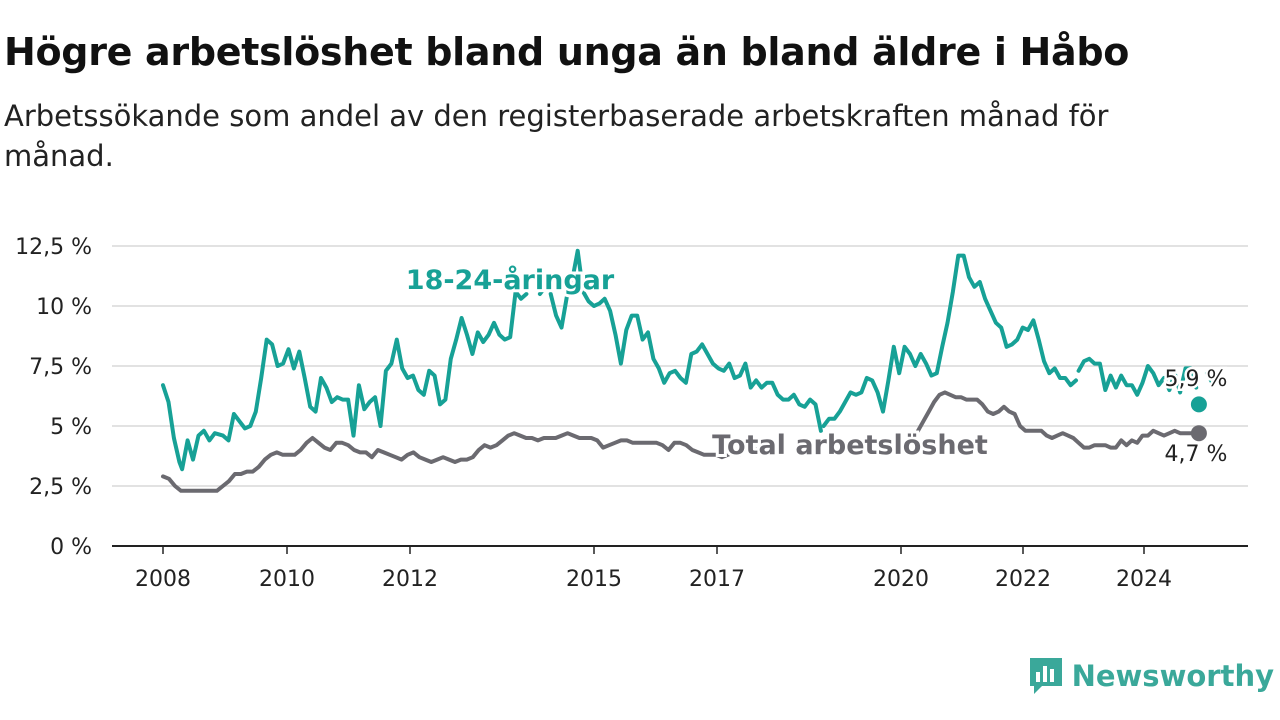  Describe the element at coordinates (717, 579) in the screenshot. I see `x-tick-label: 2017` at that location.